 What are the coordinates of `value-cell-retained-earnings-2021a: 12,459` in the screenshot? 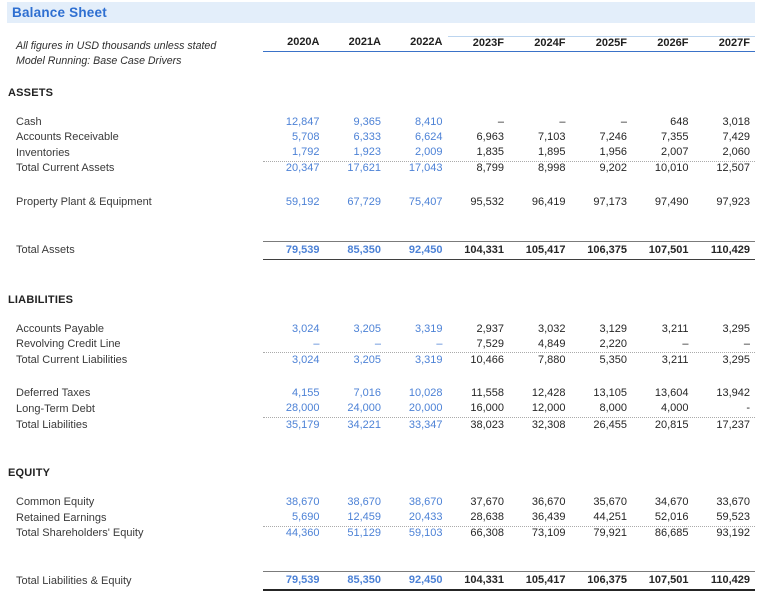 It's located at (364, 517).